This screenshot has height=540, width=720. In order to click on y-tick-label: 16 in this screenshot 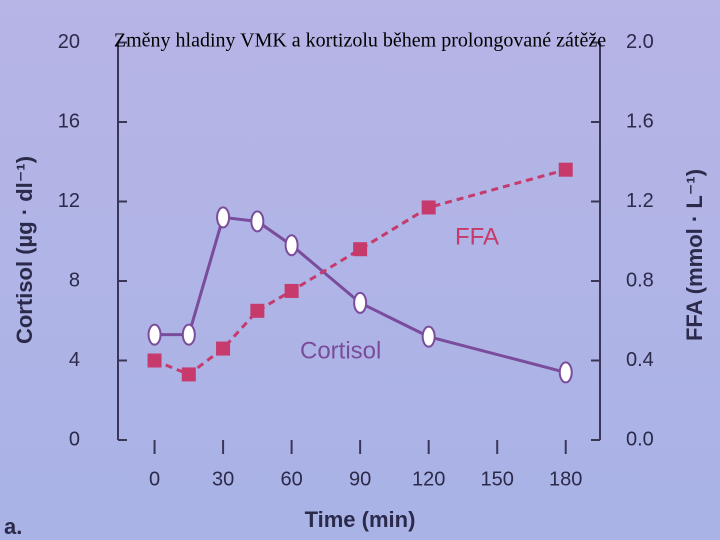, I will do `click(69, 121)`.